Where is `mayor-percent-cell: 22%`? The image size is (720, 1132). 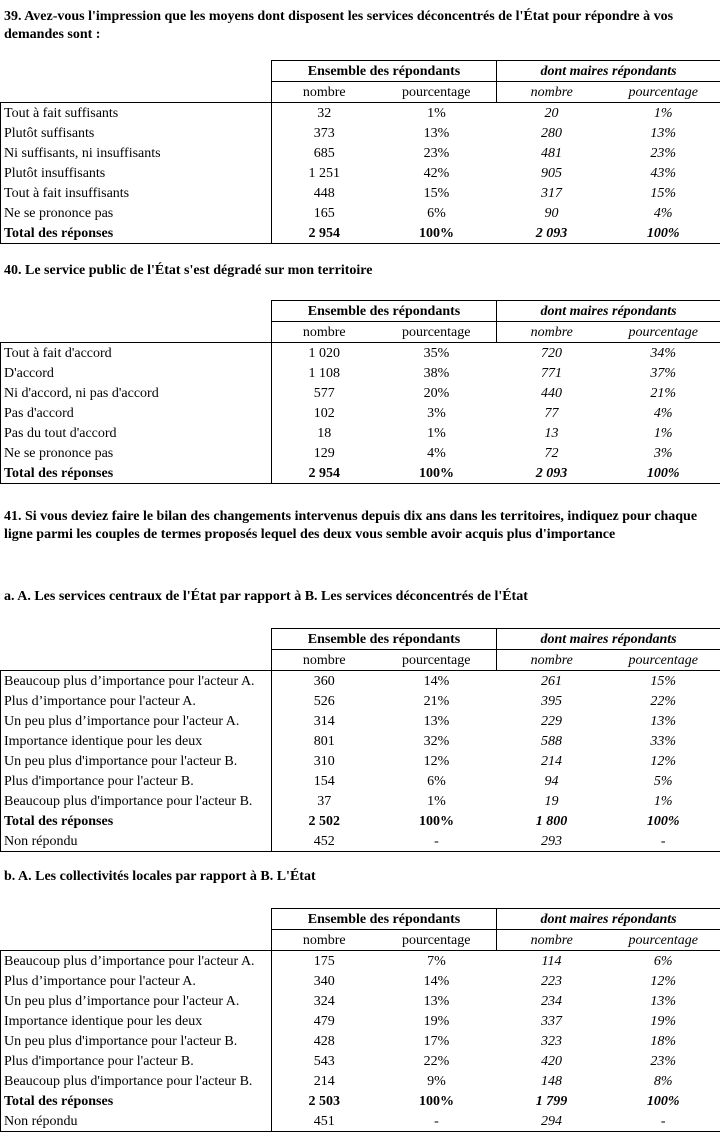
mayor-percent-cell: 22% is located at coordinates (663, 701).